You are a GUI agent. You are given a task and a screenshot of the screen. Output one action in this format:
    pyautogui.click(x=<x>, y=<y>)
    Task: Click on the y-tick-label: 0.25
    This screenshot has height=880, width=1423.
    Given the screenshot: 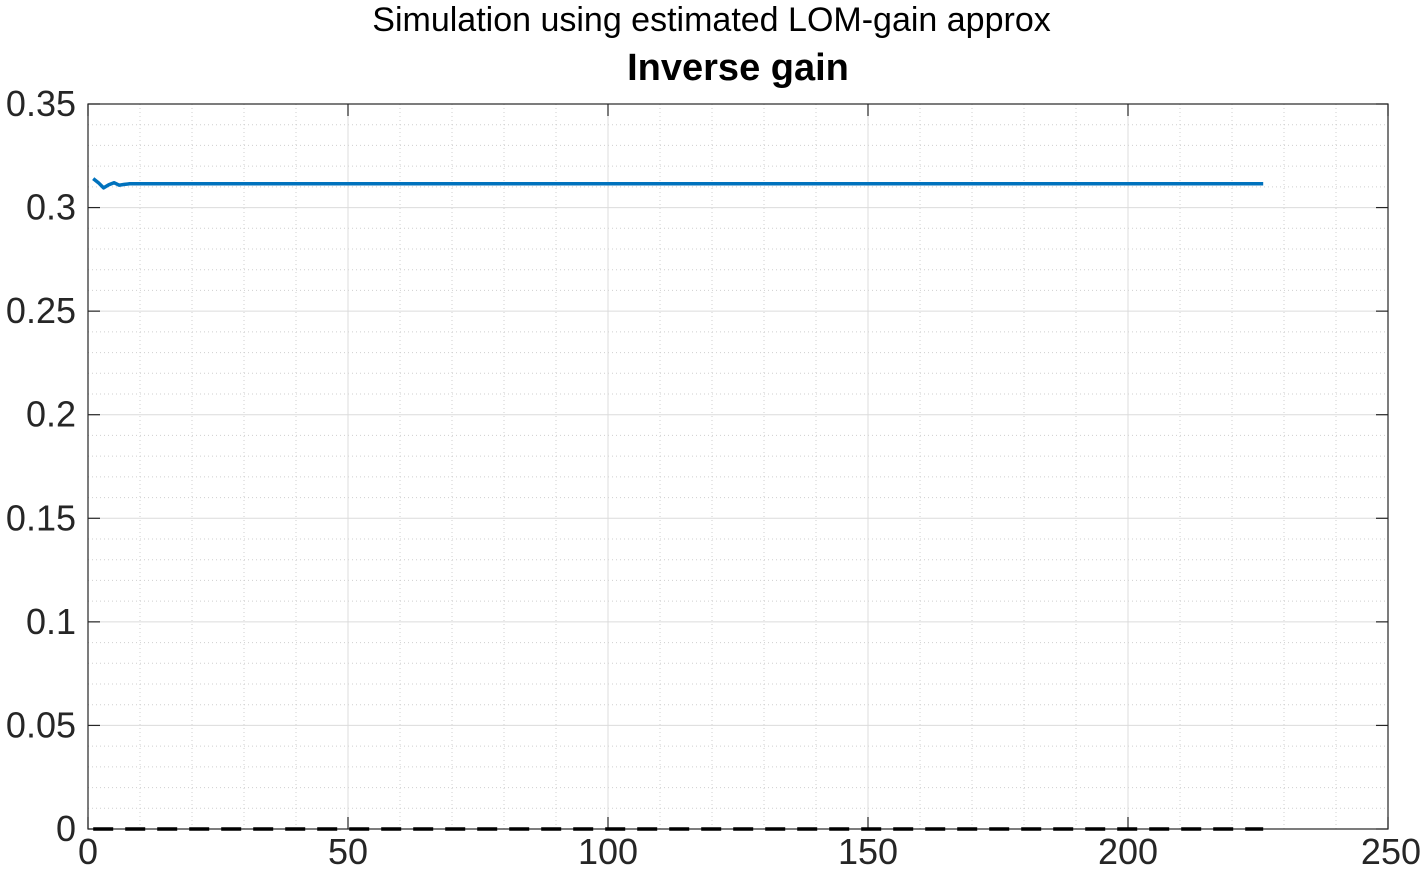 What is the action you would take?
    pyautogui.click(x=41, y=310)
    